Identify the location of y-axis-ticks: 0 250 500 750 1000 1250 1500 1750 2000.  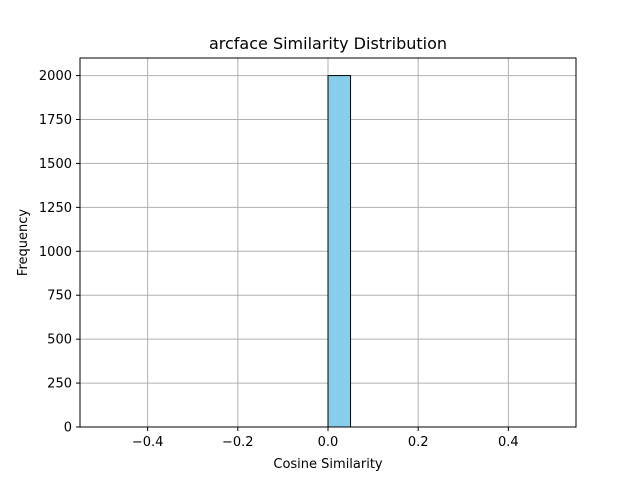
(59, 252).